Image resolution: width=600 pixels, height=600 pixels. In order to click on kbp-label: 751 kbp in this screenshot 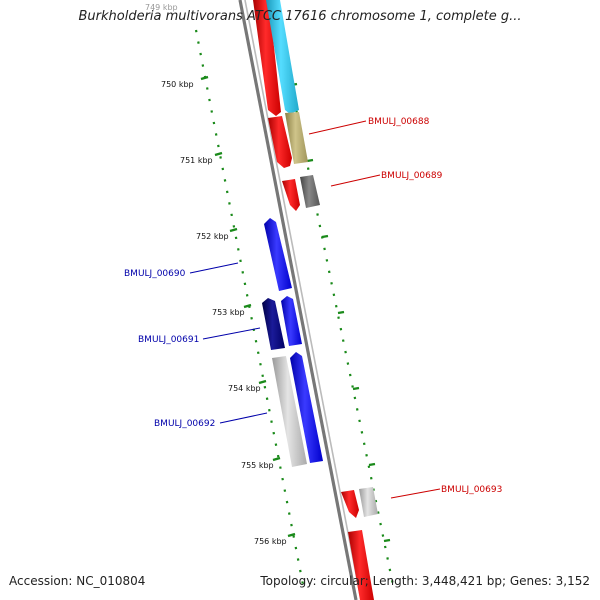, I will do `click(196, 160)`.